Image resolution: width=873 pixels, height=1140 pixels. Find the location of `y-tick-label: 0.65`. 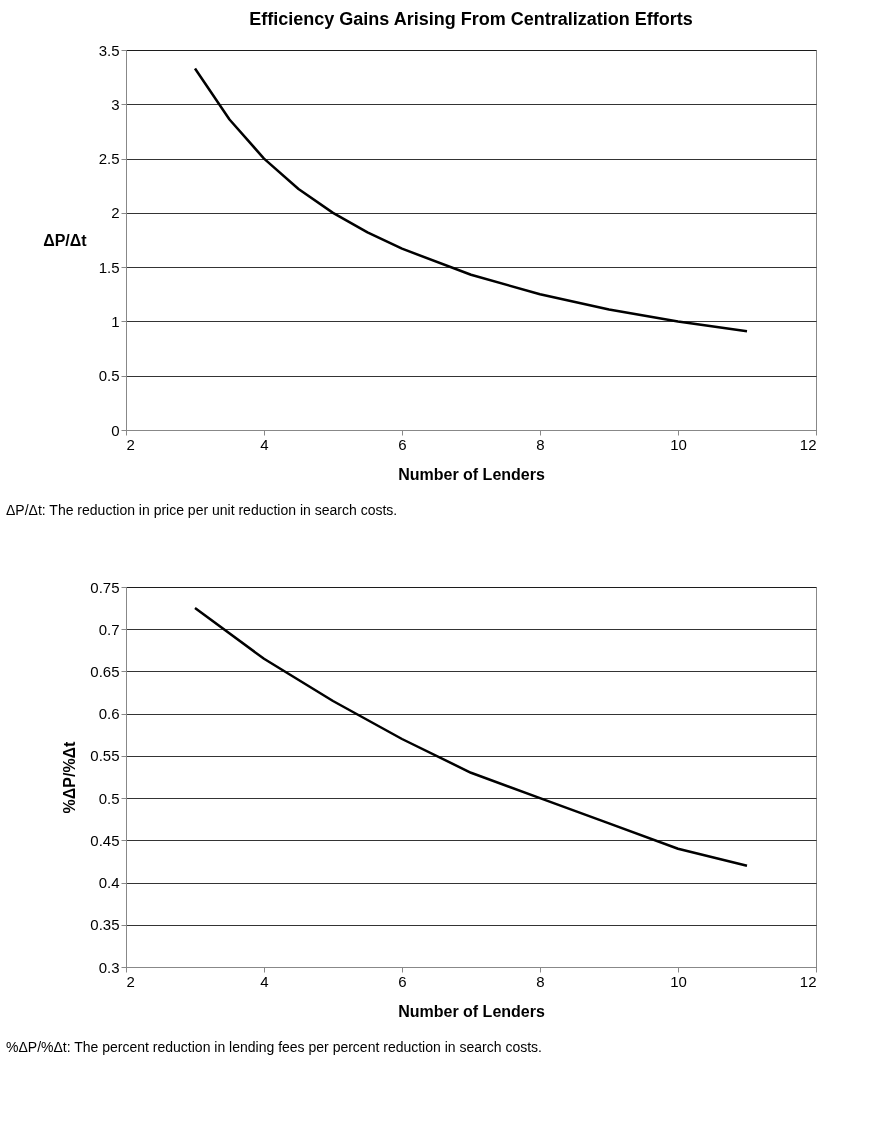

y-tick-label: 0.65 is located at coordinates (105, 671).